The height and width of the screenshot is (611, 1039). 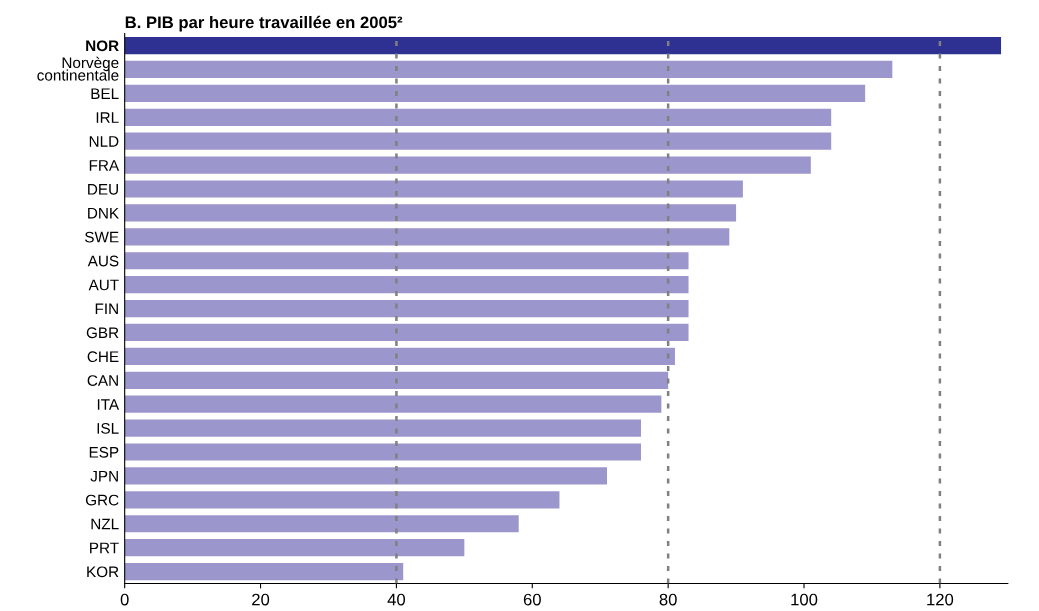 I want to click on y-tick-label: CHE, so click(x=103, y=357).